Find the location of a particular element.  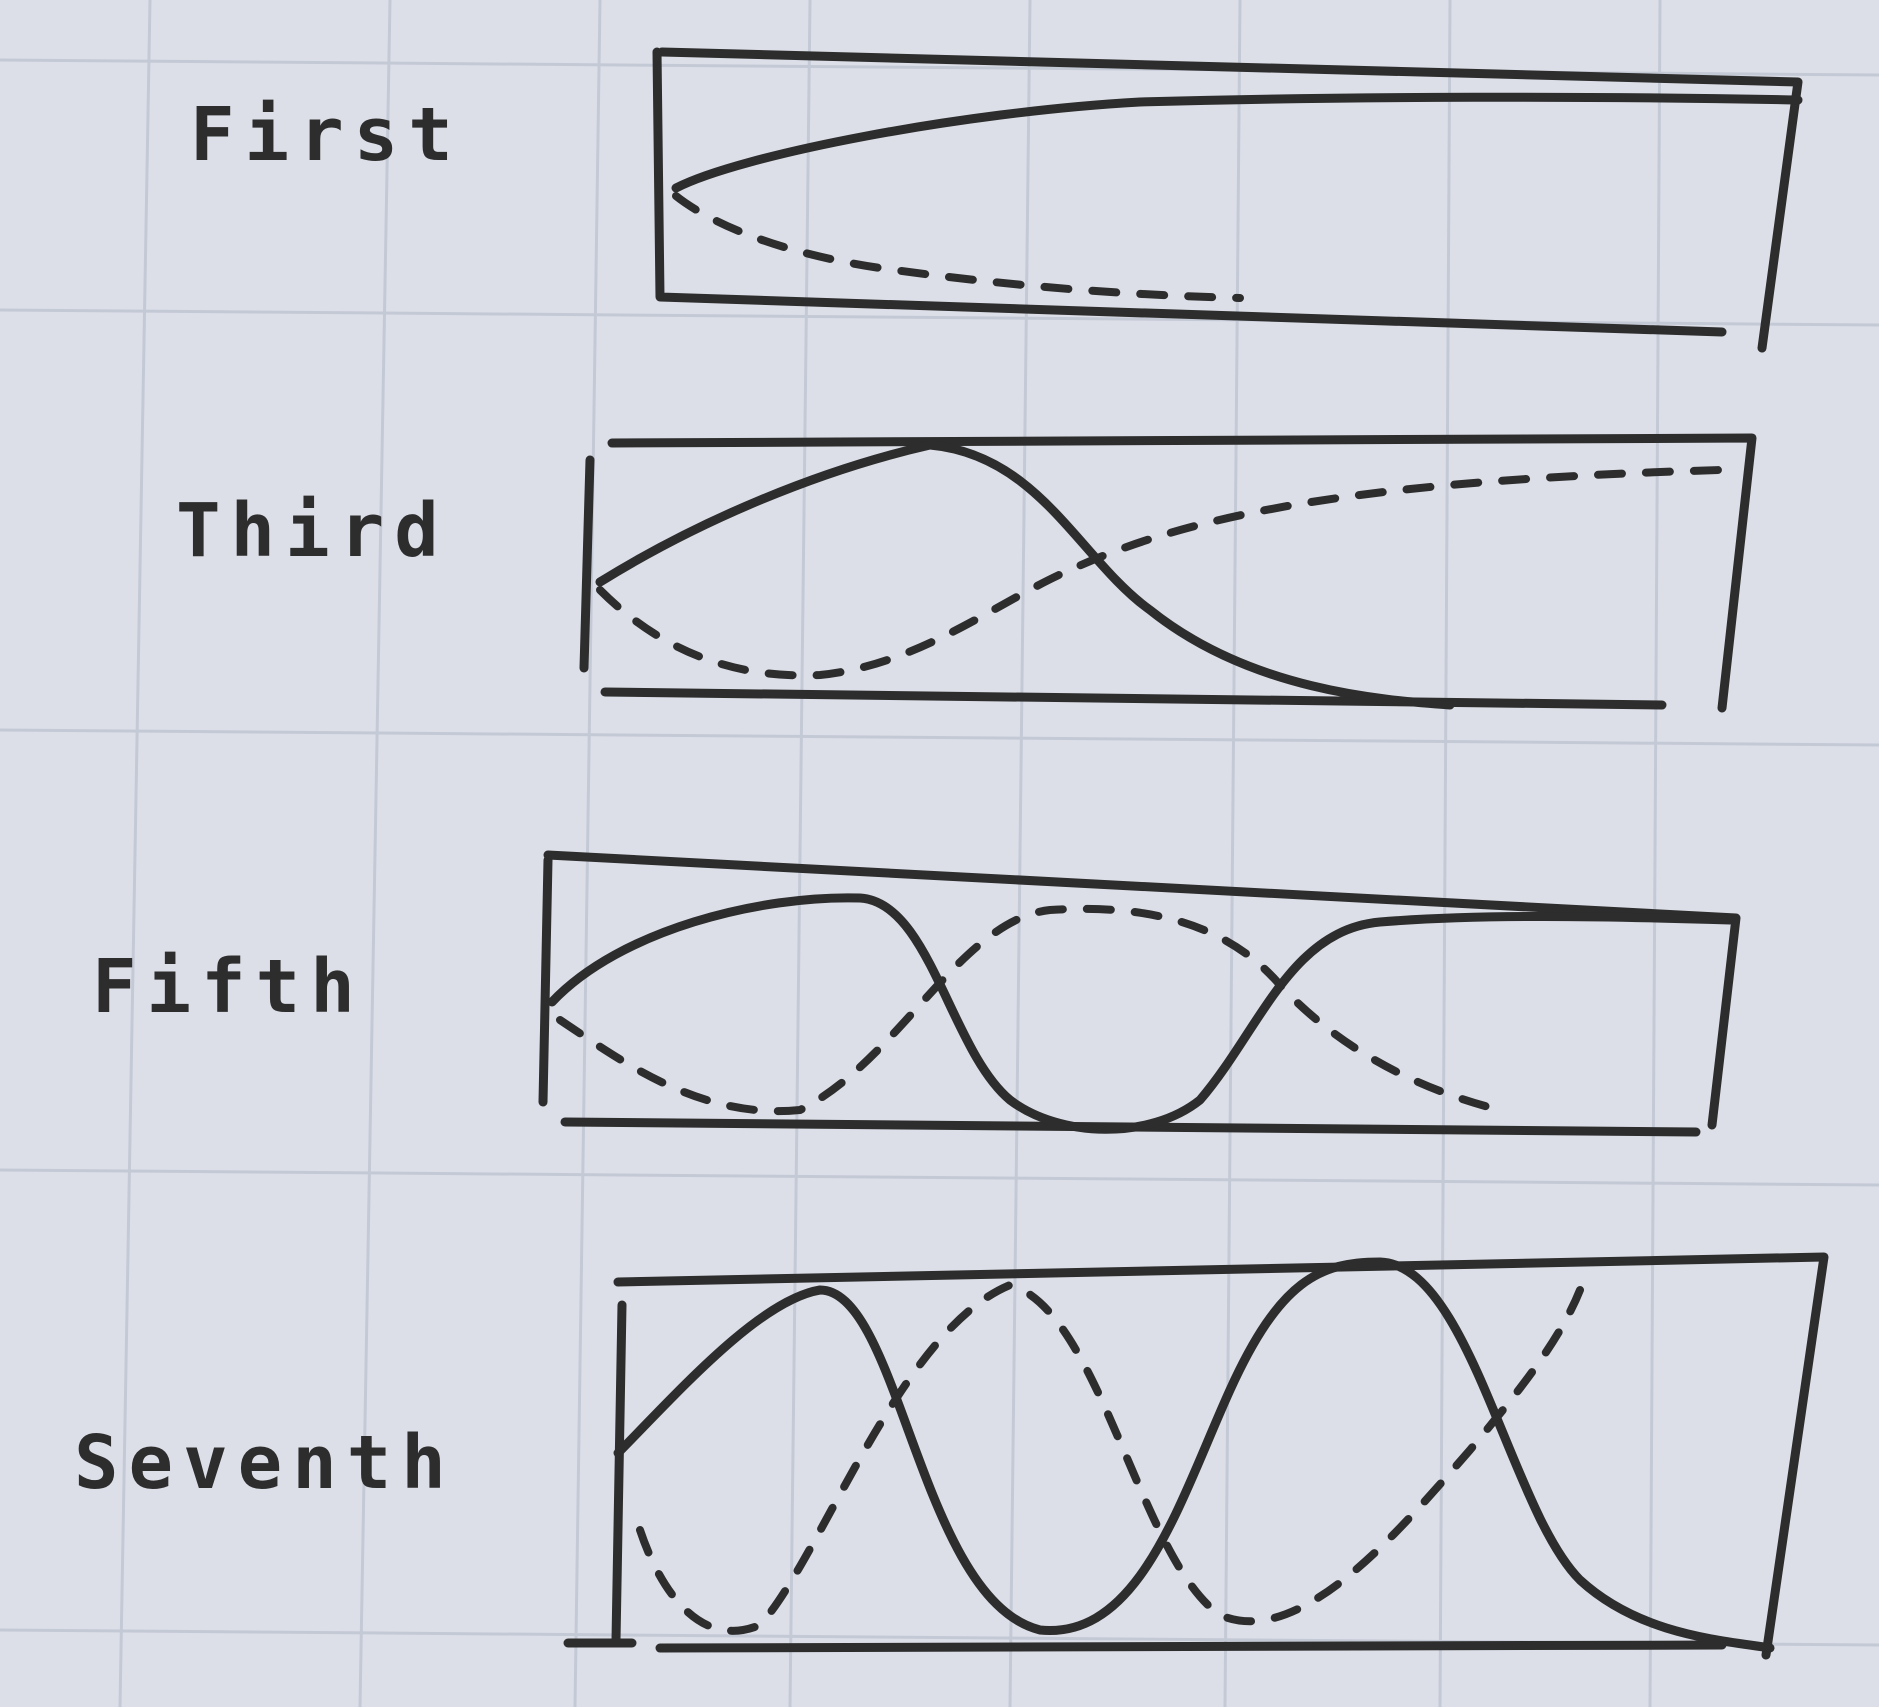

panel-first-frame is located at coordinates (1227, 200).